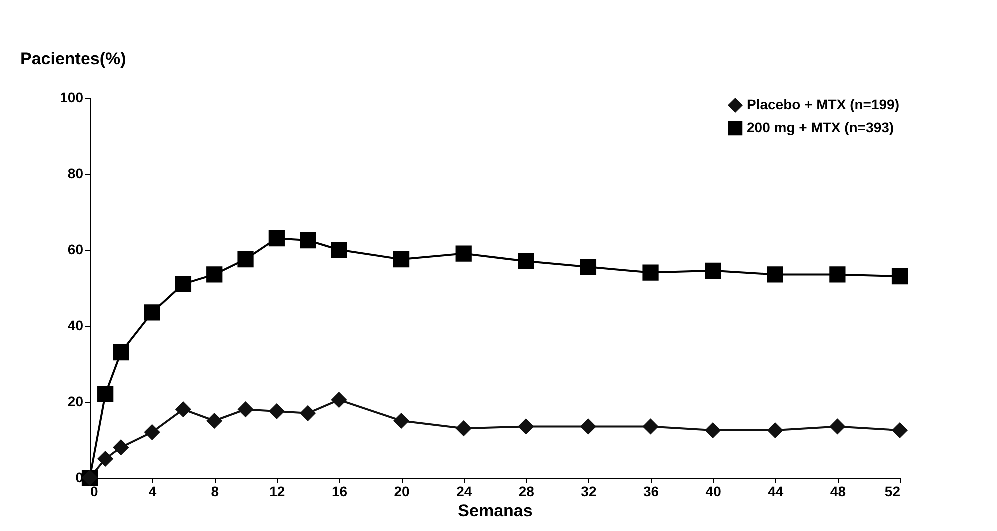  What do you see at coordinates (820, 128) in the screenshot?
I see `legend-label: 200 mg + MTX (n=393)` at bounding box center [820, 128].